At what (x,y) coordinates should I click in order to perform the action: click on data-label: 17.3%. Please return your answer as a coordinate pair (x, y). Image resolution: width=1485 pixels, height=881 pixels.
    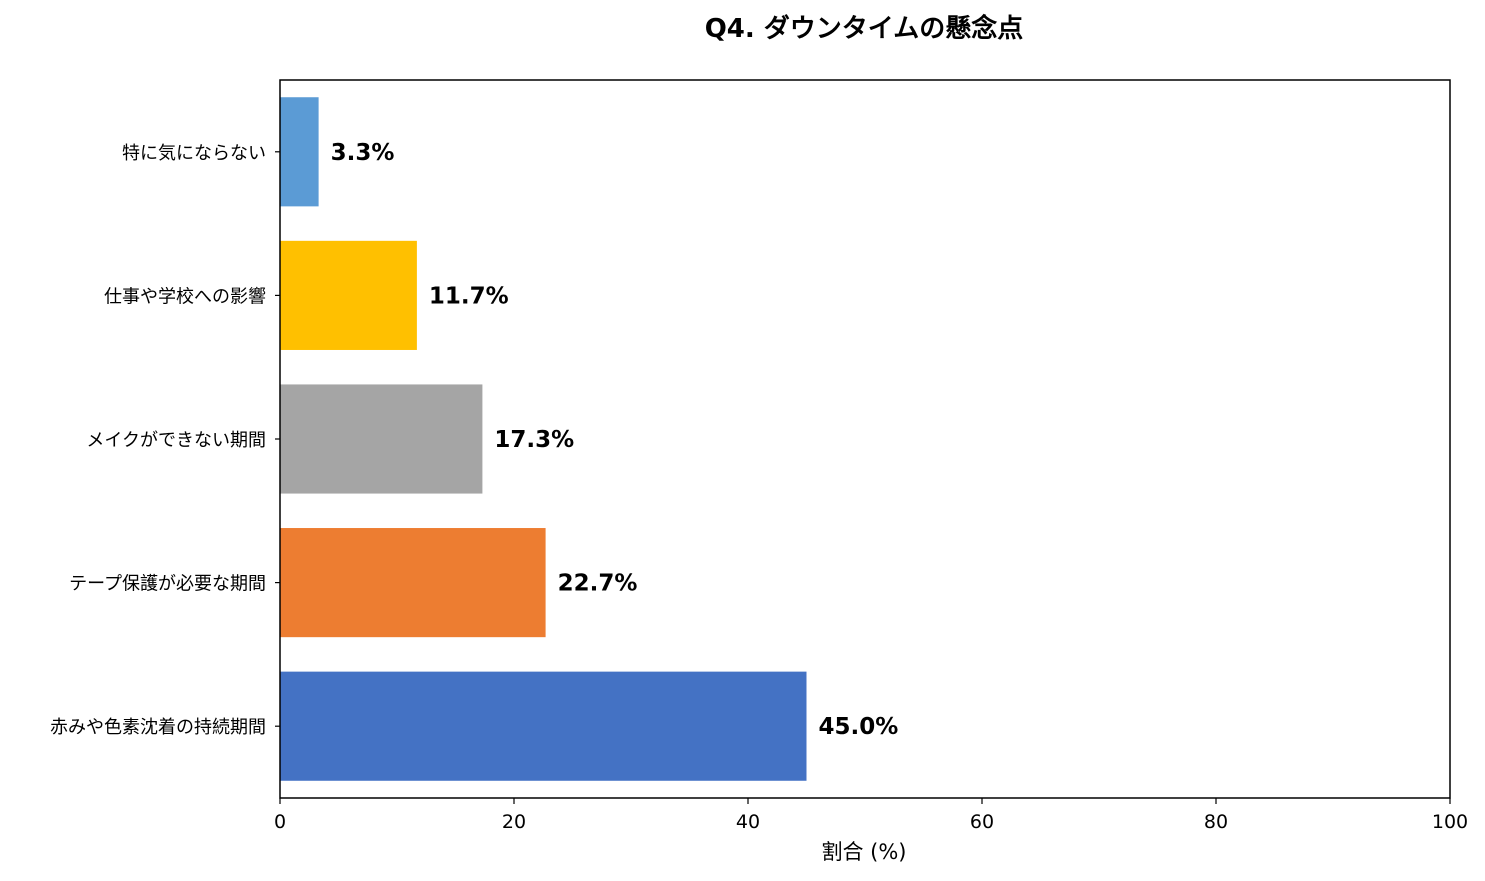
    Looking at the image, I should click on (534, 440).